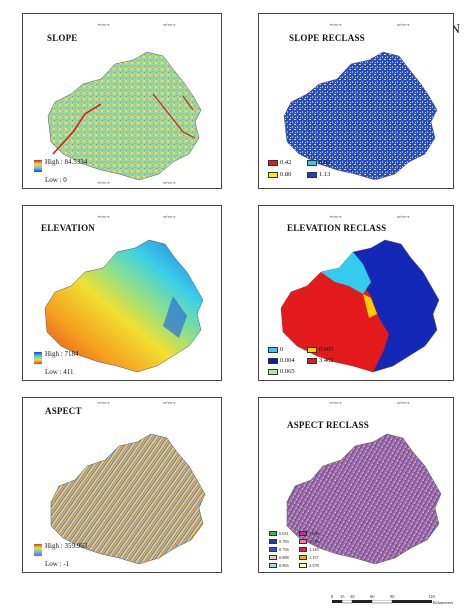  I want to click on panel-title: ASPECT RECLASS, so click(328, 425).